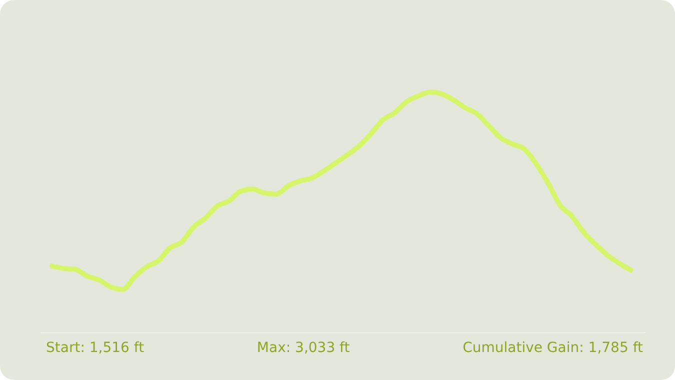 Image resolution: width=675 pixels, height=380 pixels. Describe the element at coordinates (552, 348) in the screenshot. I see `text: Cumulative Gain: 1,785 ft` at that location.